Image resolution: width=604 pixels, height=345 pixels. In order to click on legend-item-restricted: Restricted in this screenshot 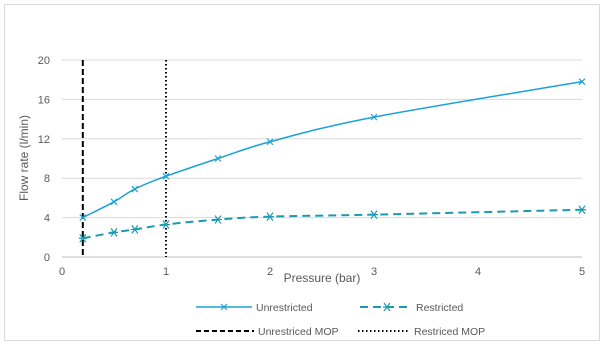, I will do `click(411, 308)`.